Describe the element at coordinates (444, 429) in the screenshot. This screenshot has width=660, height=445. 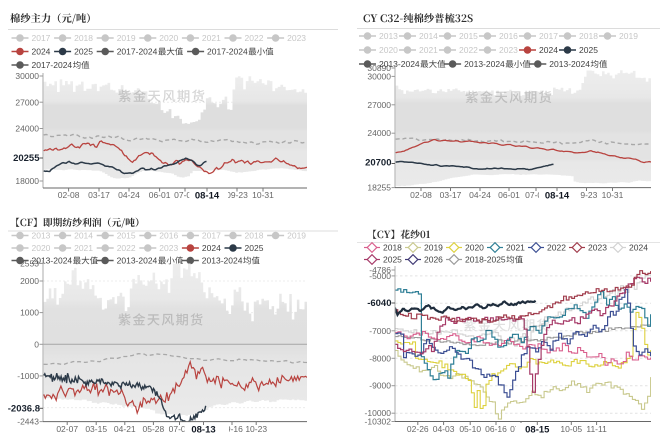
I see `svg-text: 04-03` at that location.